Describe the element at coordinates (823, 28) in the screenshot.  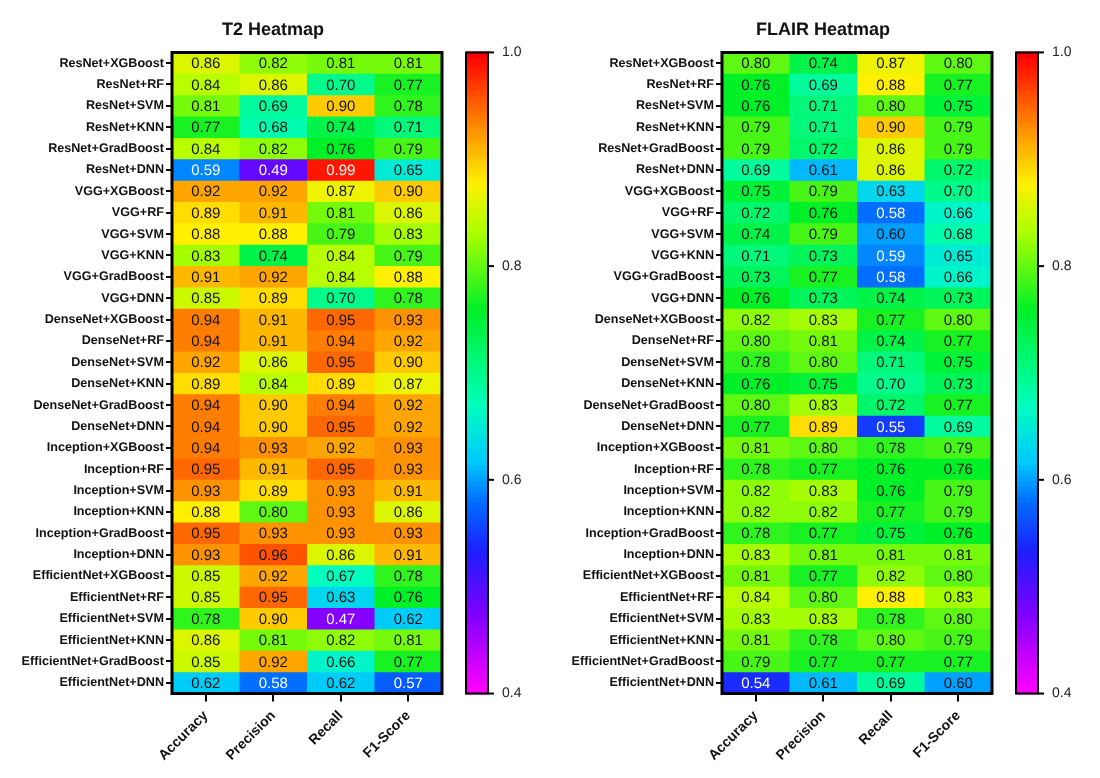
I see `chart-title: FLAIR Heatmap` at that location.